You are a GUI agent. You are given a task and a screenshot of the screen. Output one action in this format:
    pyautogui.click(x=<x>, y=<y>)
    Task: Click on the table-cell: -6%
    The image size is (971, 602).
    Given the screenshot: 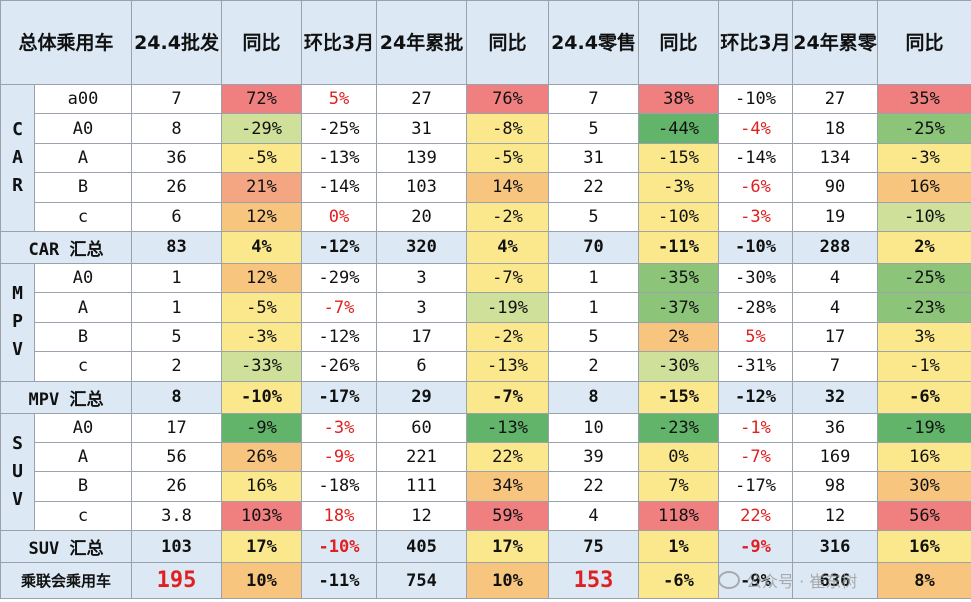 What is the action you would take?
    pyautogui.click(x=756, y=187)
    